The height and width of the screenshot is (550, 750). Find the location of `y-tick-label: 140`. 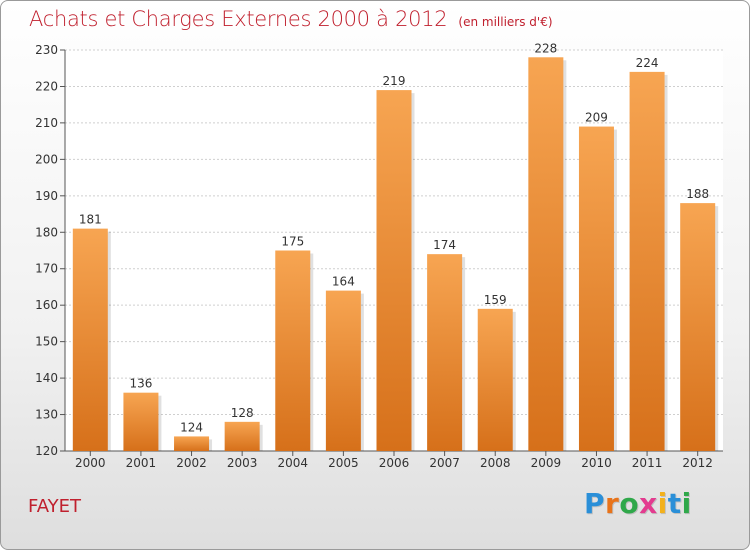

y-tick-label: 140 is located at coordinates (46, 378).